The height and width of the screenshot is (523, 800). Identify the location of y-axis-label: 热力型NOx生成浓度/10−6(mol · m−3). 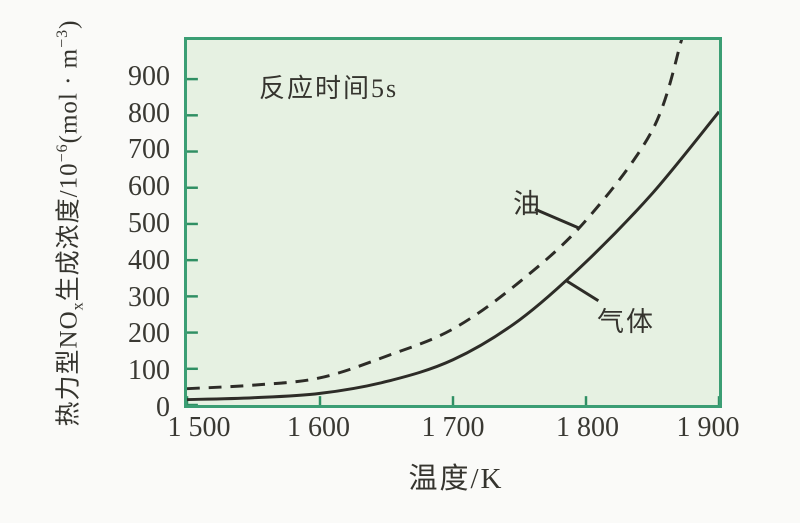
(68, 223).